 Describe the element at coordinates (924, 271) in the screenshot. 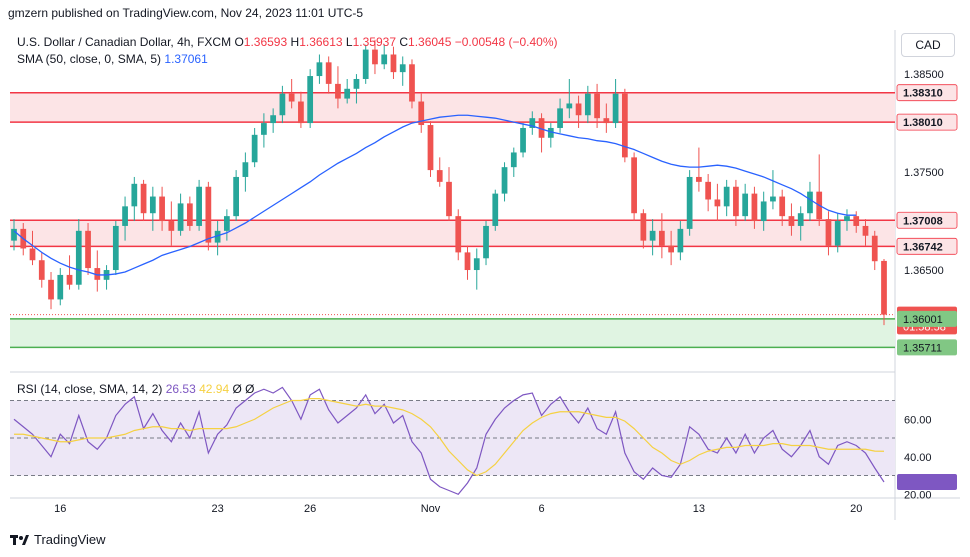

I see `price-tick-2: 1.36500` at that location.